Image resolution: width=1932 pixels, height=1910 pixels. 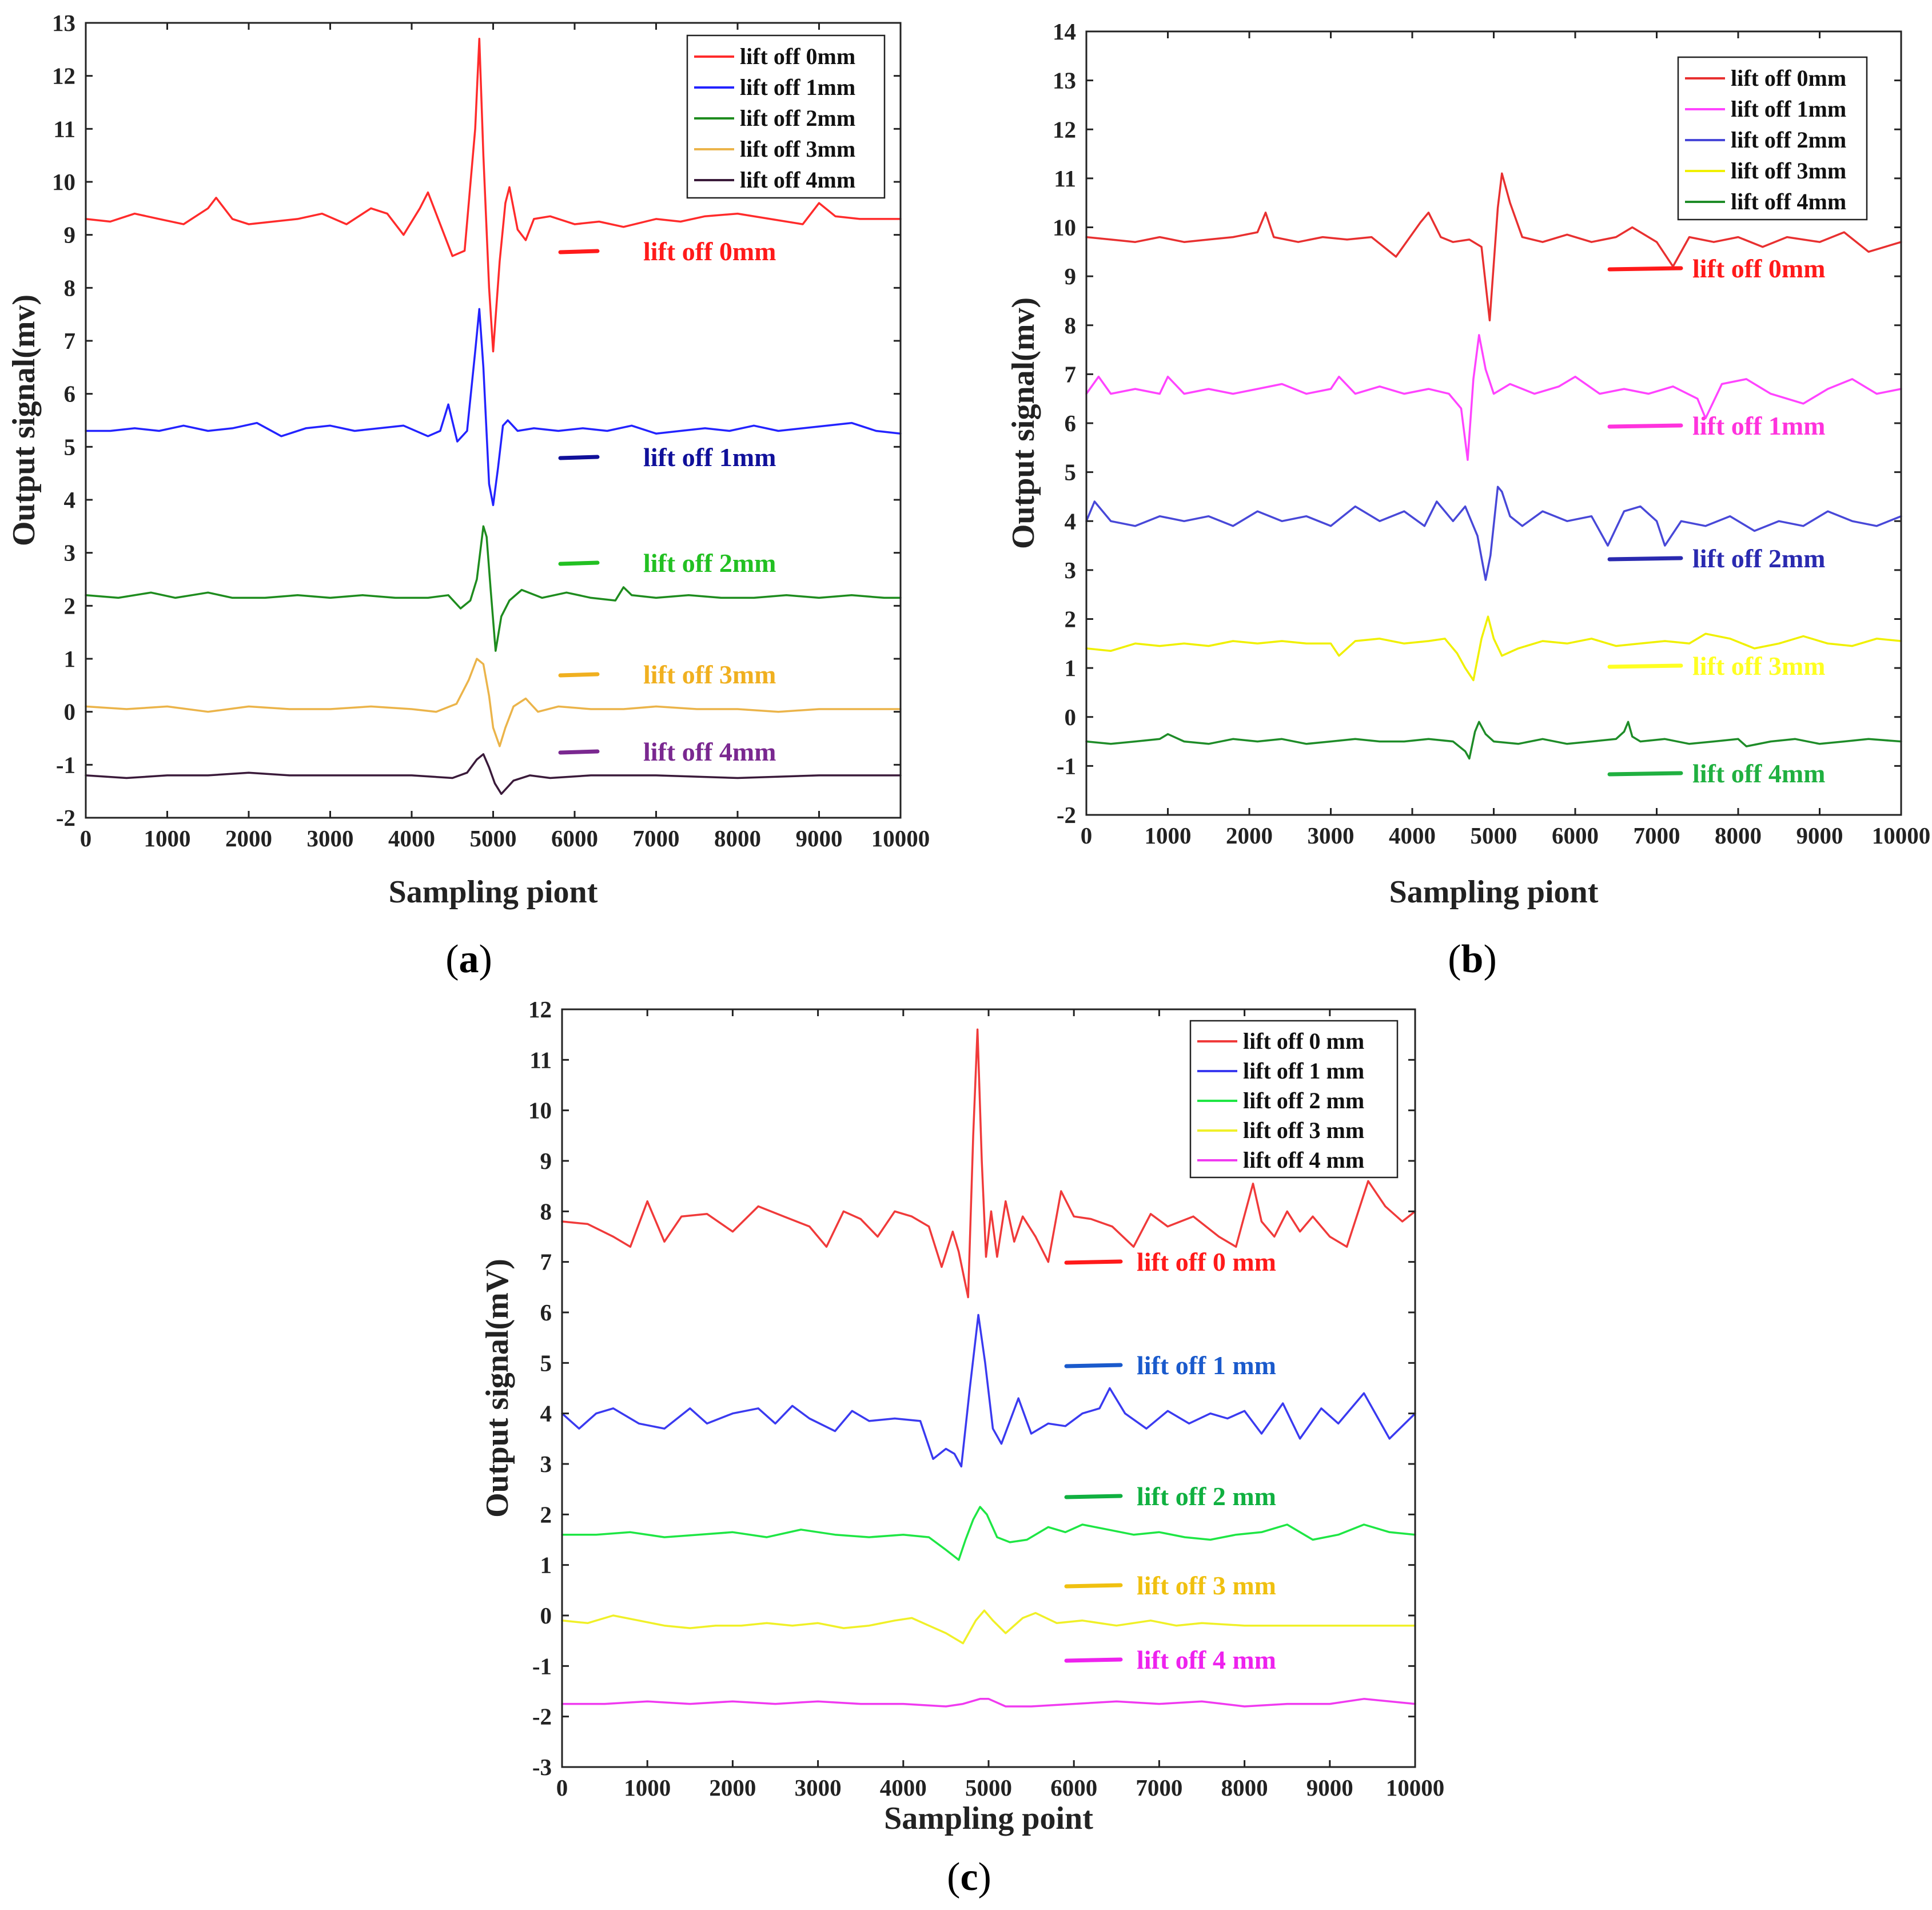 I want to click on panel-c-ytick-label: 2, so click(x=546, y=1514).